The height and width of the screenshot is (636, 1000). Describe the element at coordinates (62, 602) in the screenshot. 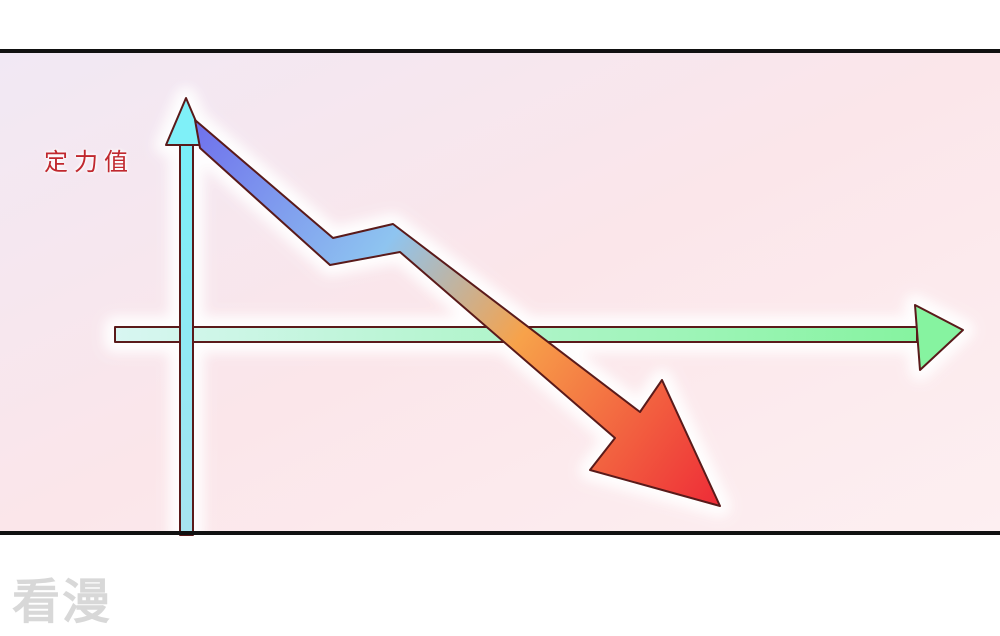

I see `watermark: 看漫` at that location.